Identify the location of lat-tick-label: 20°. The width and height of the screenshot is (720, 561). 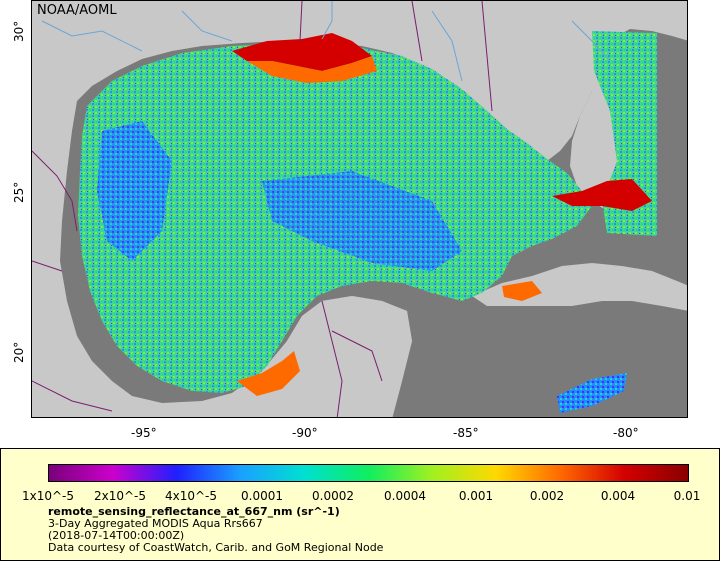
(19, 352).